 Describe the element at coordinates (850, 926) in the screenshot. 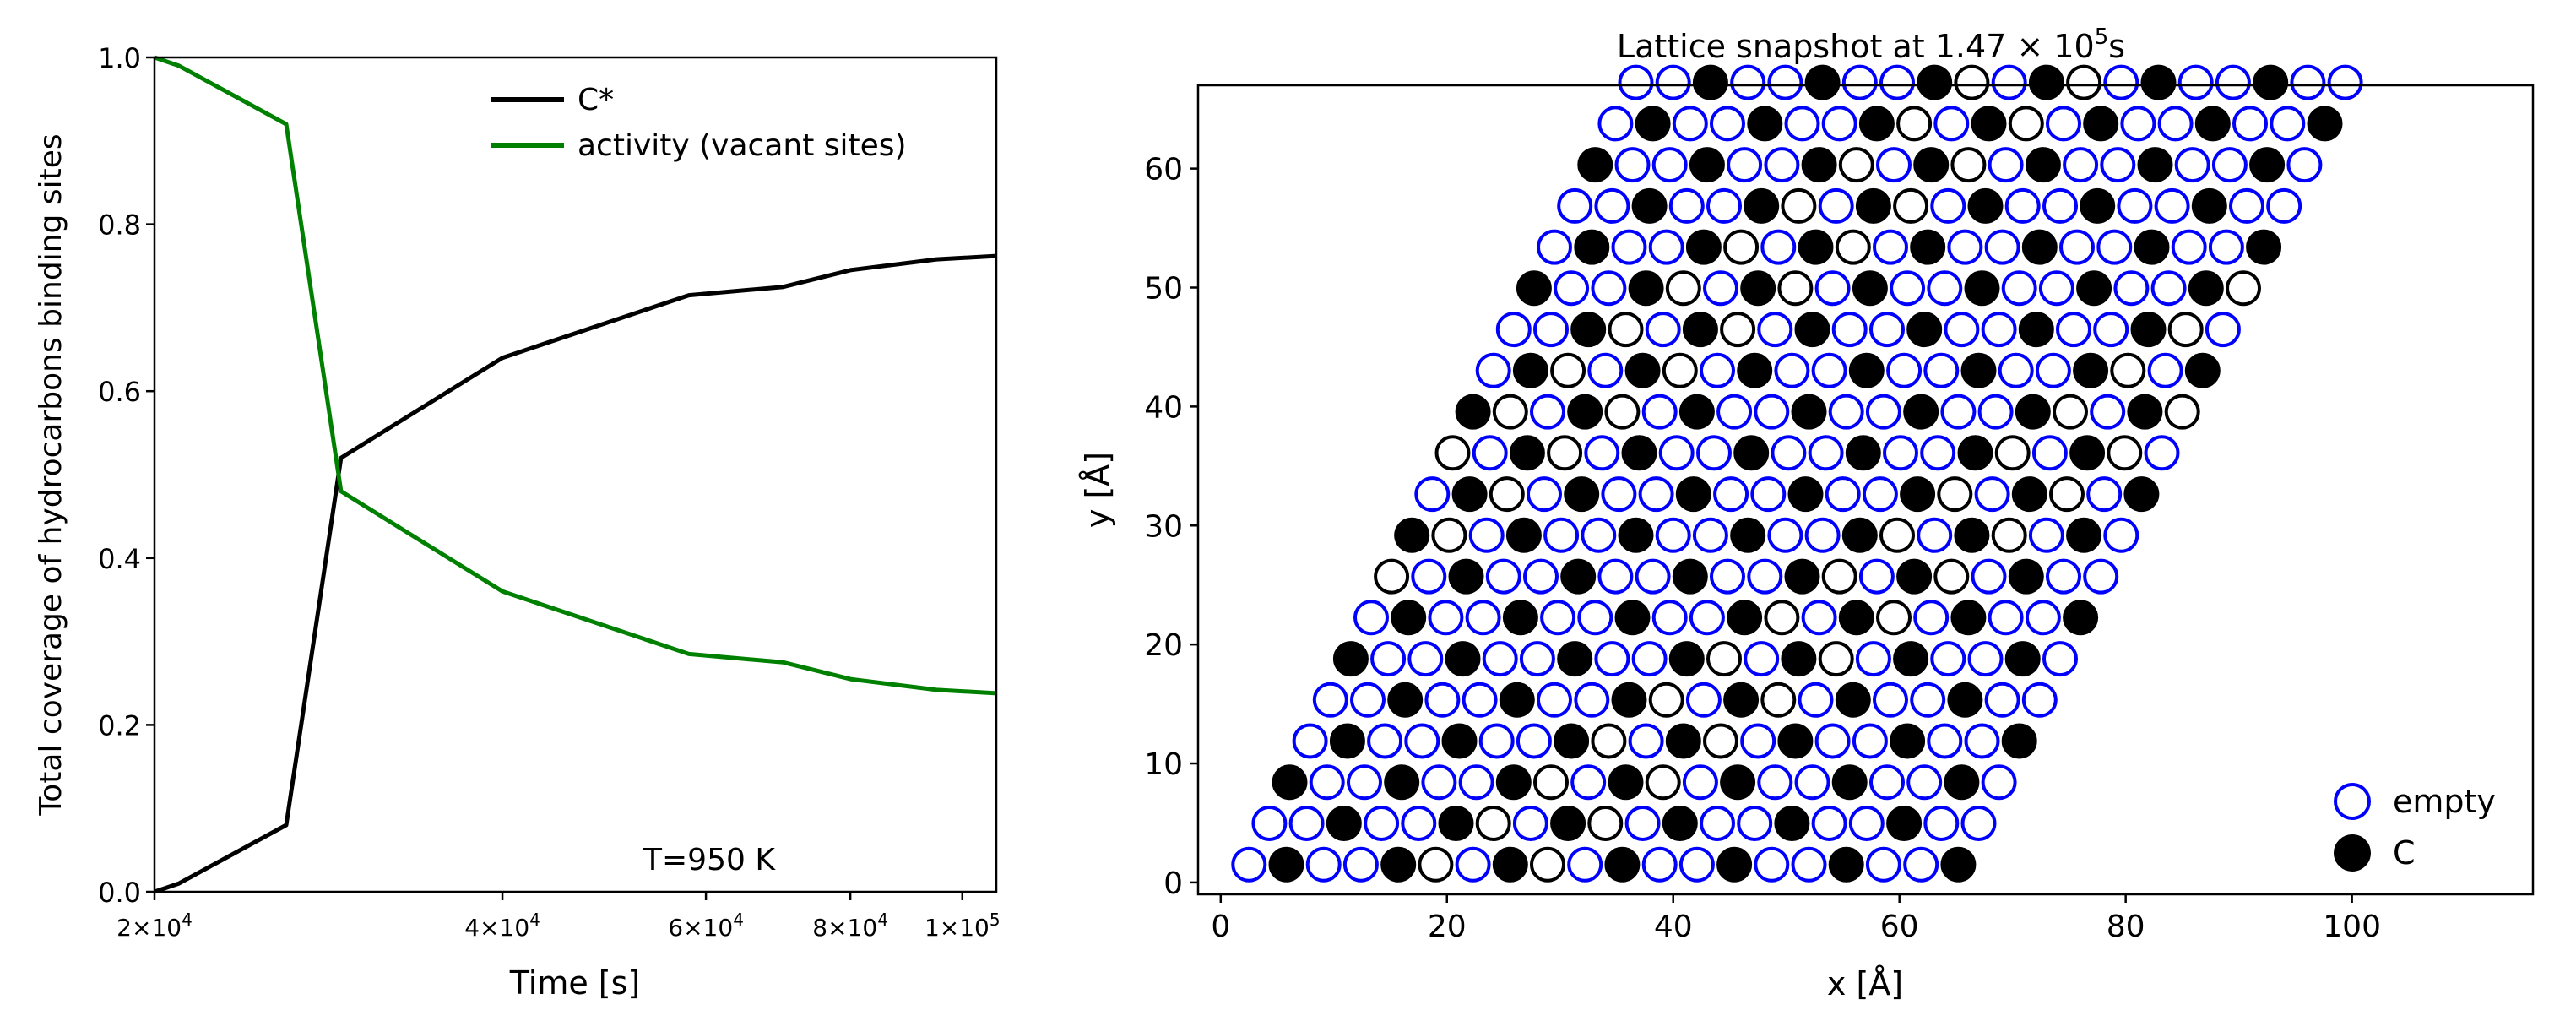

I see `coverage-x-tick-label: 8×10⁴` at that location.